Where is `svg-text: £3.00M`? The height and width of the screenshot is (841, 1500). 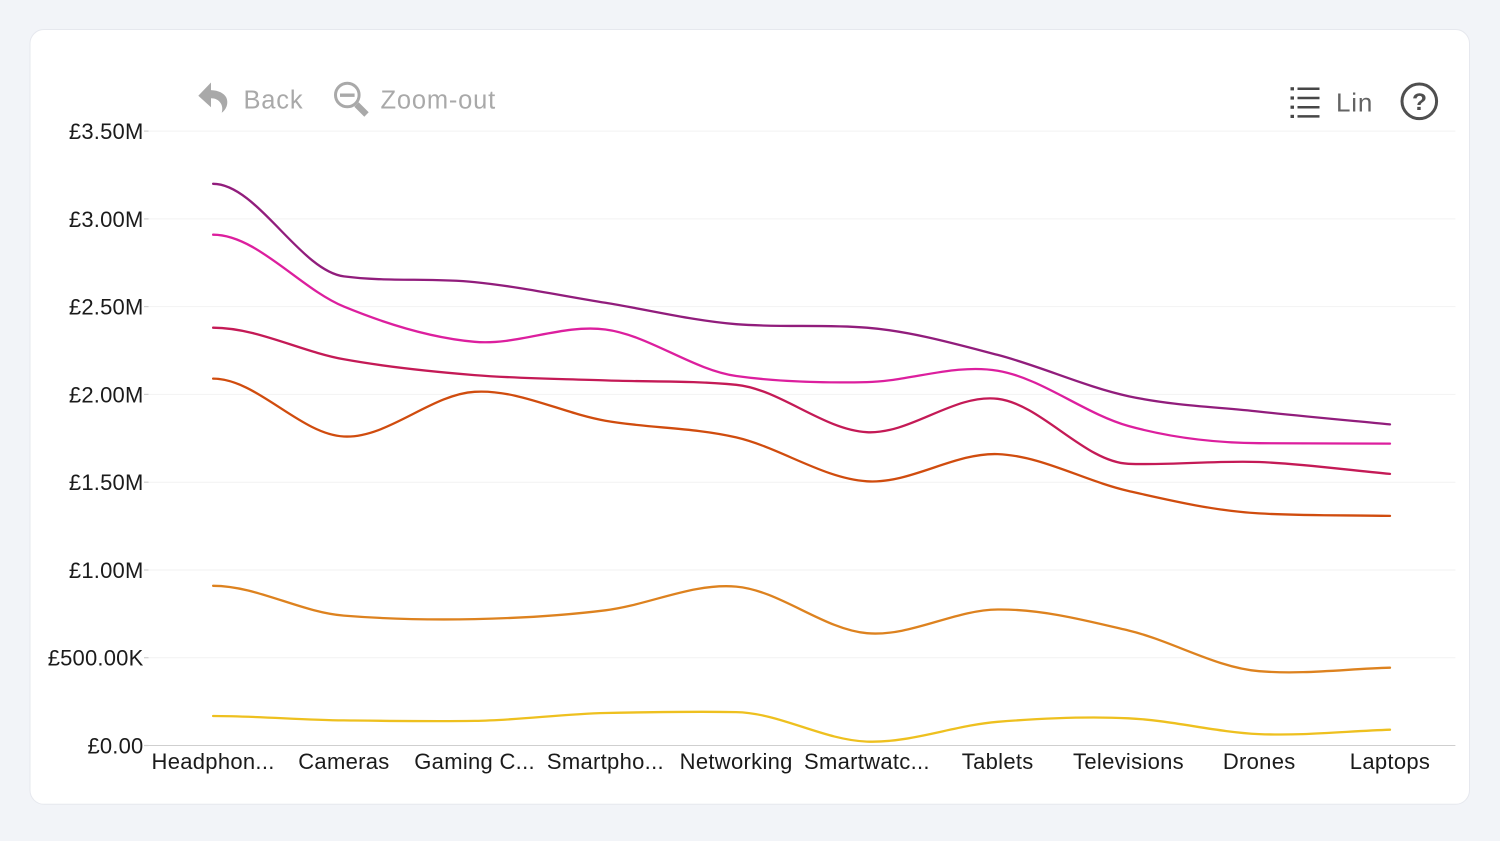
svg-text: £3.00M is located at coordinates (106, 219).